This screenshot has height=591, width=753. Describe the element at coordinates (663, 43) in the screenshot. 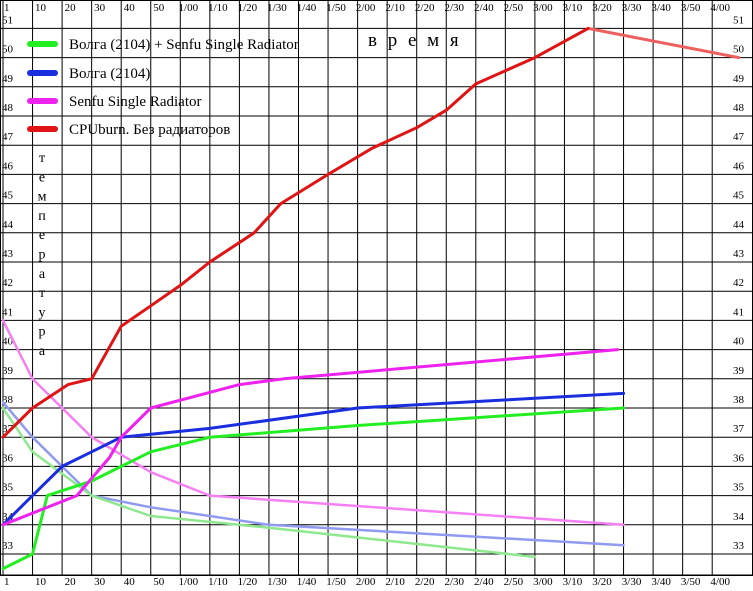

I see `series-line-cooling` at that location.